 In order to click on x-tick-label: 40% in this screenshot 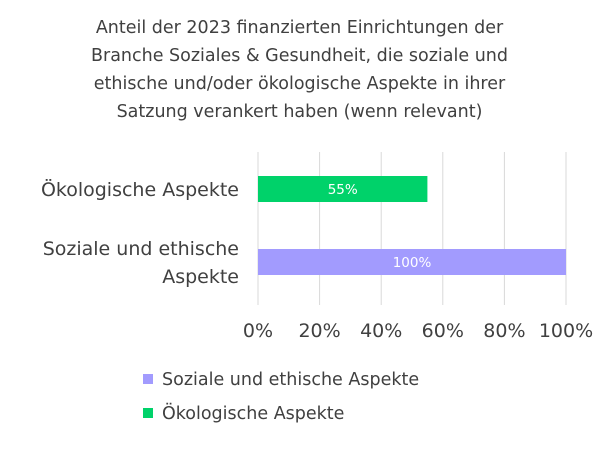, I will do `click(381, 331)`.